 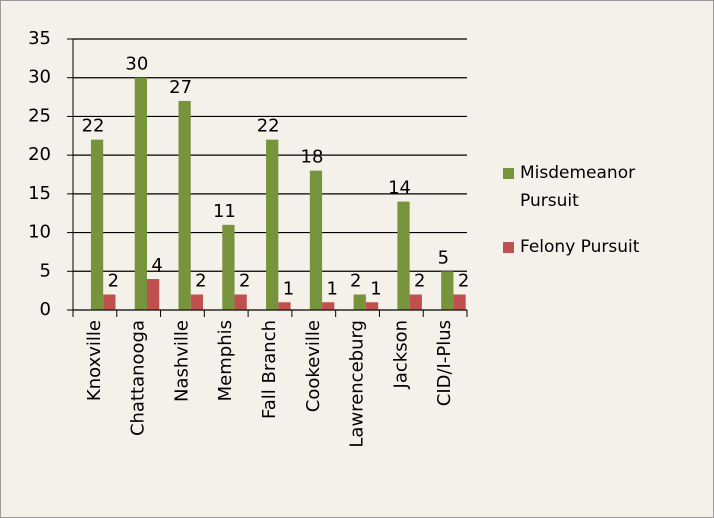 I want to click on x-tick-label: Cookeville, so click(x=313, y=366).